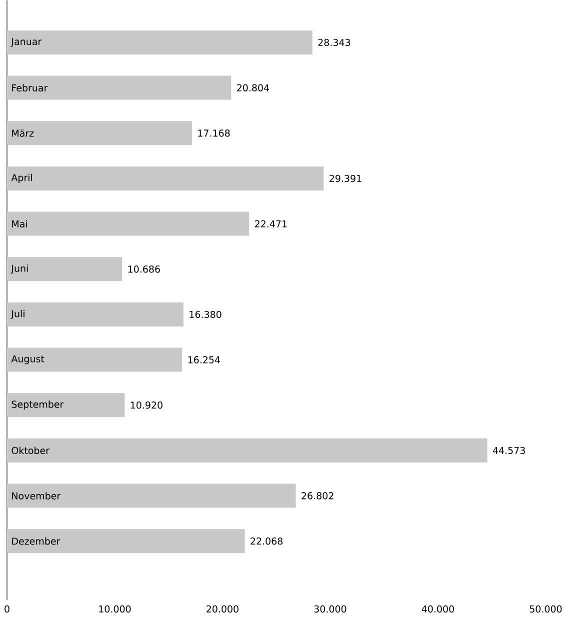 This screenshot has width=573, height=627. What do you see at coordinates (346, 178) in the screenshot?
I see `data-label: 29.391` at bounding box center [346, 178].